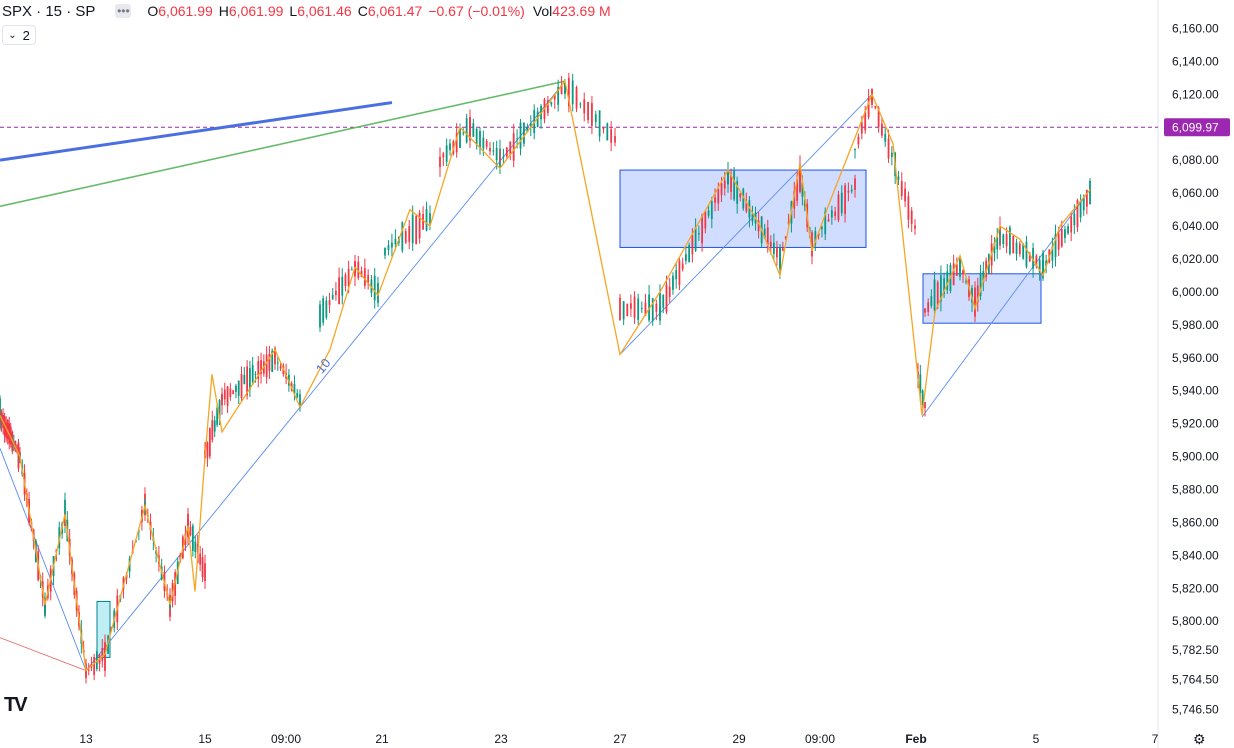 This screenshot has width=1234, height=748. What do you see at coordinates (1195, 226) in the screenshot?
I see `price-axis-label: 6,040.00` at bounding box center [1195, 226].